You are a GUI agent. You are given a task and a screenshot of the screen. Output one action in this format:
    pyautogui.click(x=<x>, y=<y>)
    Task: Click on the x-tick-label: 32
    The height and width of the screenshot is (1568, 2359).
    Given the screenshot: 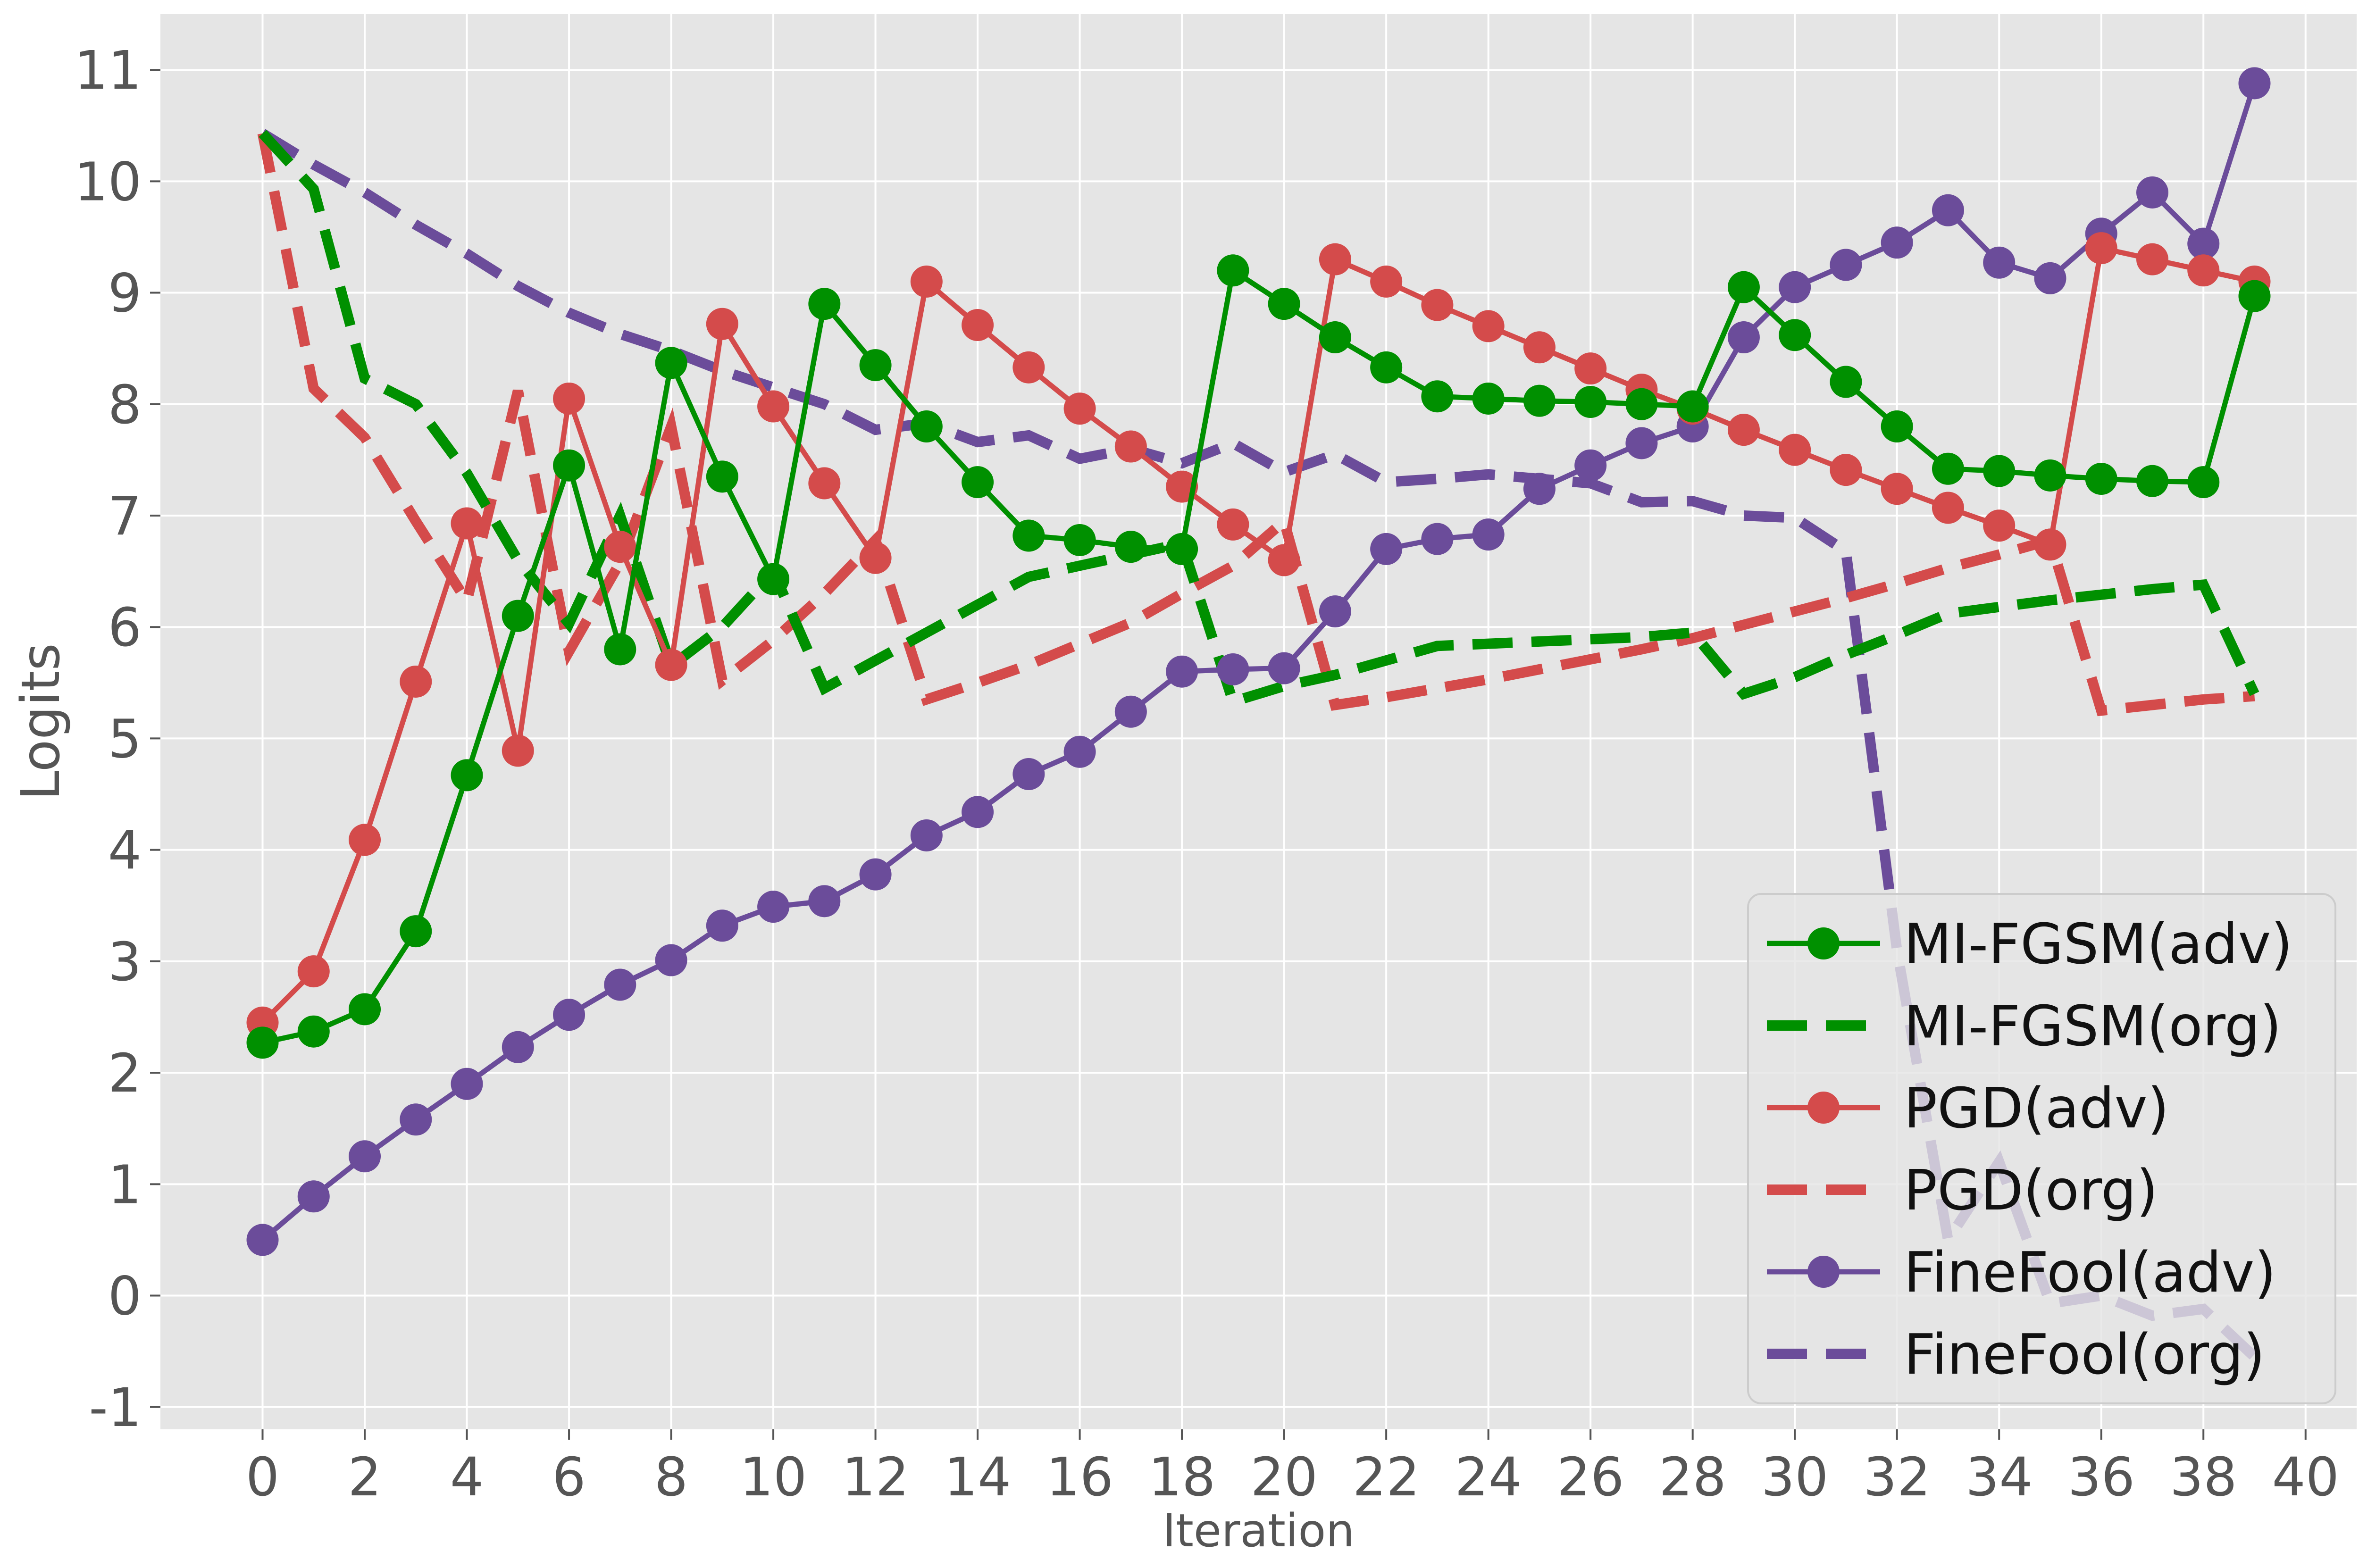 What is the action you would take?
    pyautogui.click(x=1897, y=1477)
    